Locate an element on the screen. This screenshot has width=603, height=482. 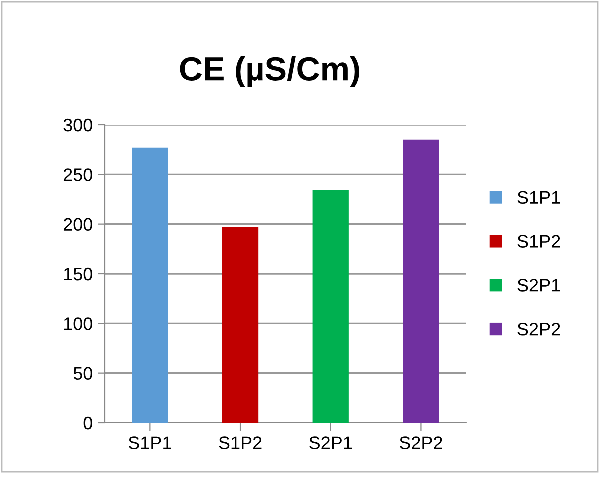
legend-label: S2P2 is located at coordinates (539, 329).